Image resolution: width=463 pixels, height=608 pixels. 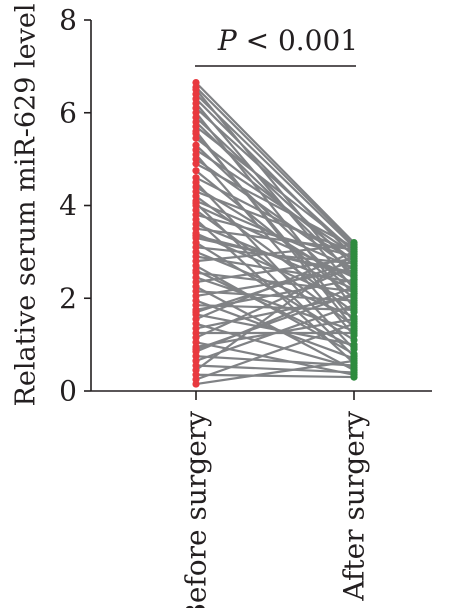 I want to click on y-axis-label: Relative serum miR-629 level, so click(x=26, y=205).